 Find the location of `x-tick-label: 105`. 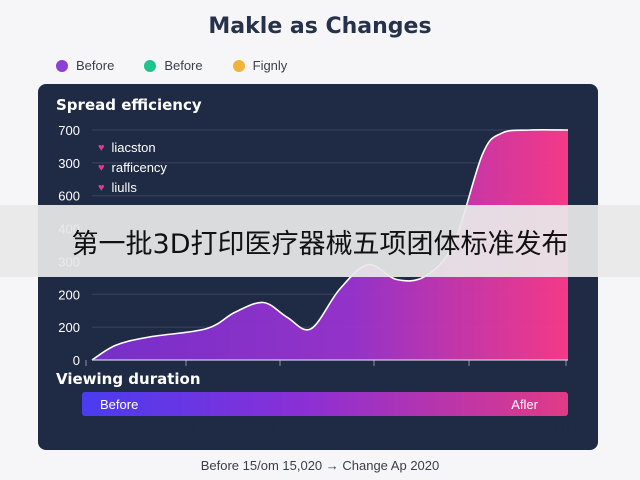

x-tick-label: 105 is located at coordinates (86, 429).